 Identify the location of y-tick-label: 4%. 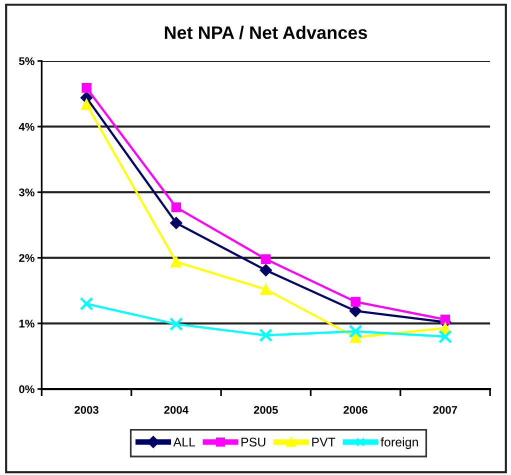
(26, 126).